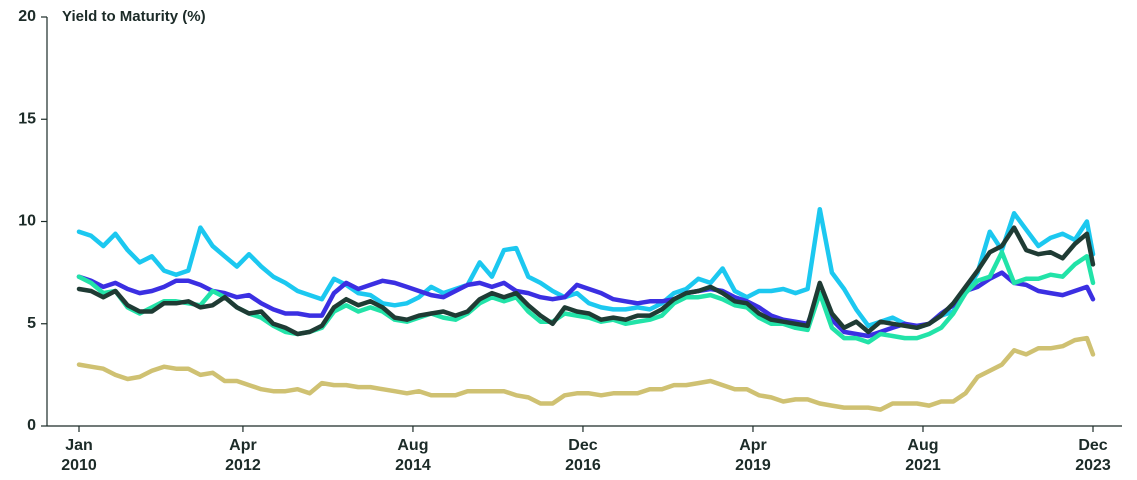 The width and height of the screenshot is (1137, 480). Describe the element at coordinates (134, 16) in the screenshot. I see `chart-title: Yield to Maturity (%)` at that location.